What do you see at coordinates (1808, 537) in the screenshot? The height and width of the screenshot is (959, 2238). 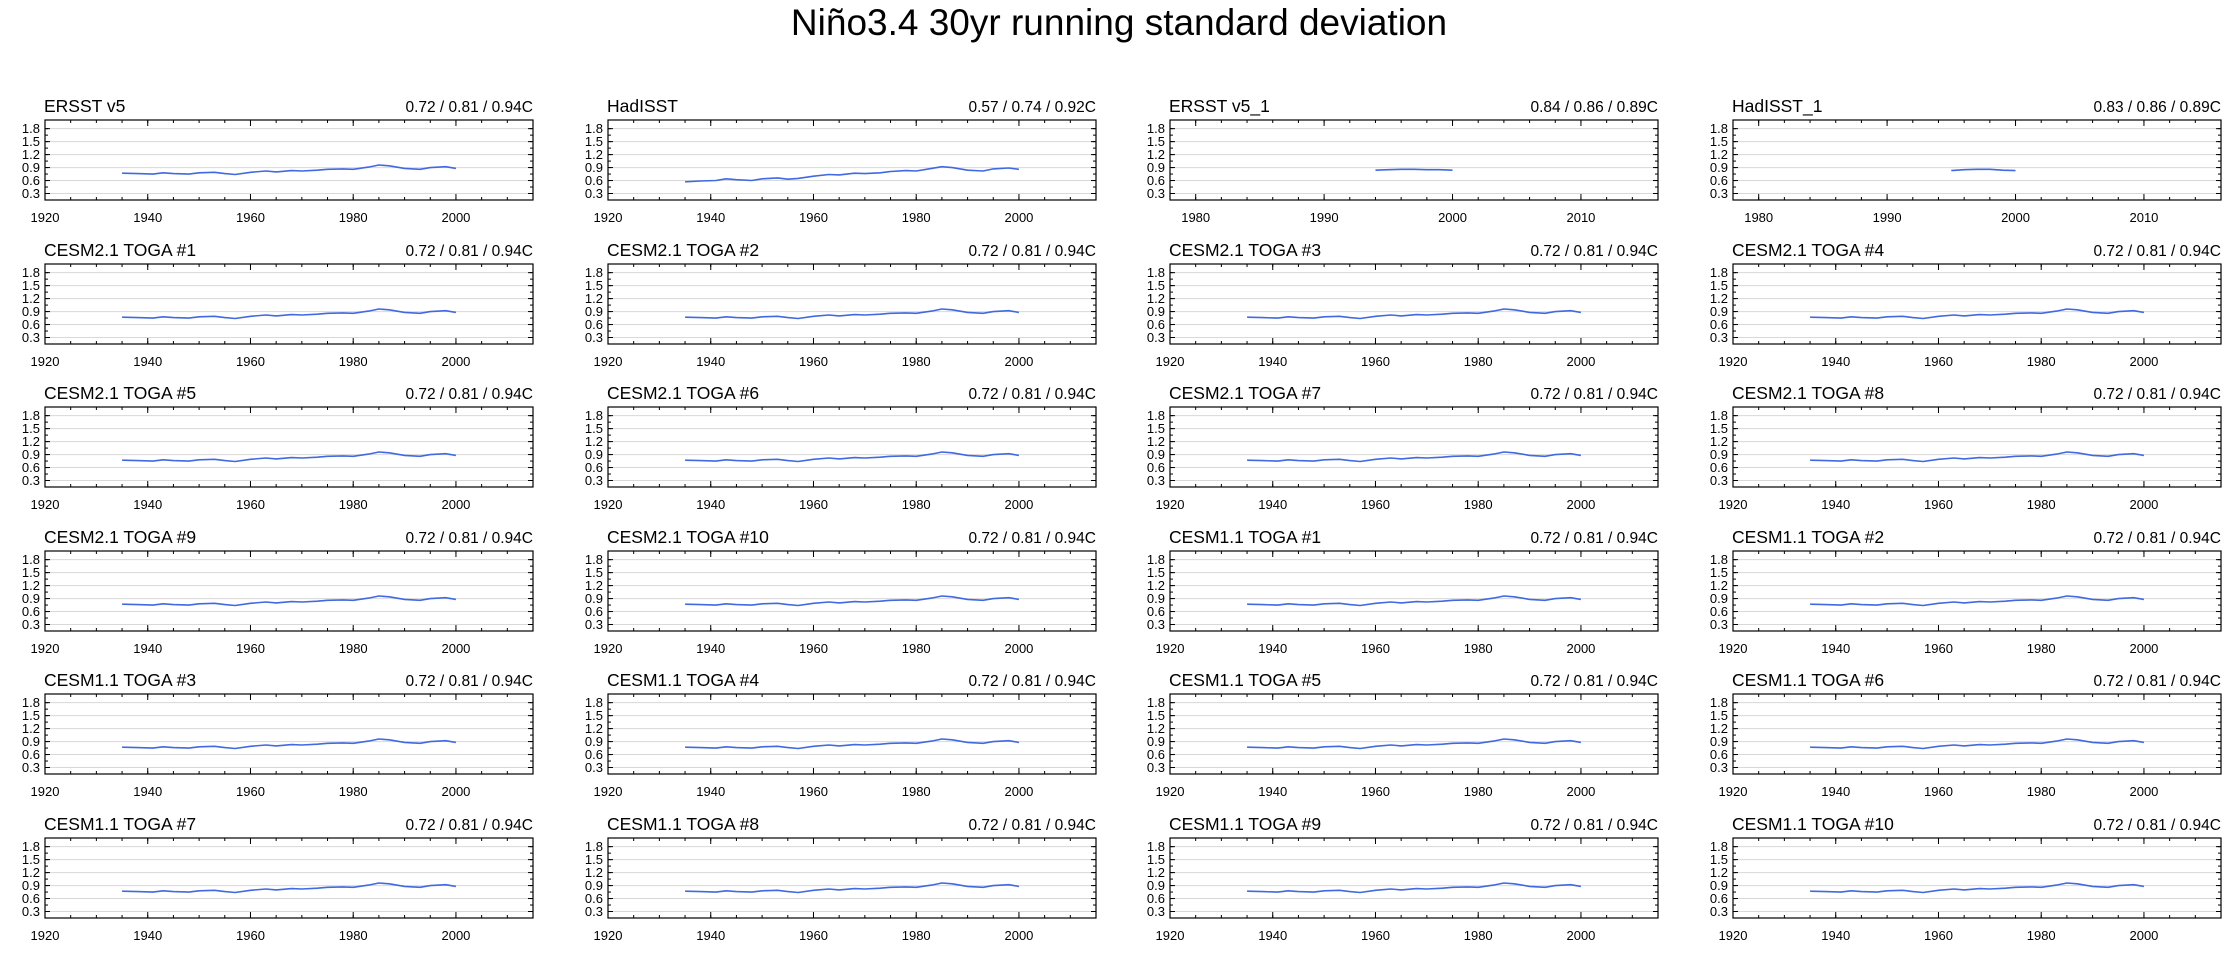 I see `panel-title: CESM1.1 TOGA #2` at bounding box center [1808, 537].